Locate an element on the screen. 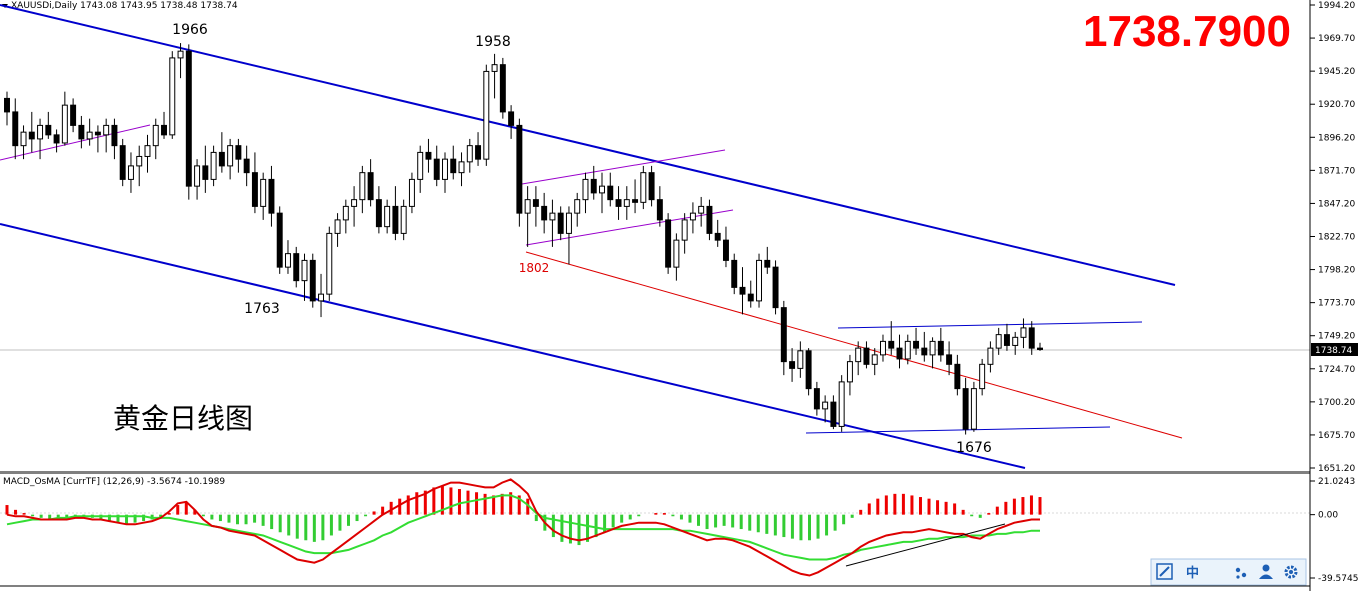 This screenshot has width=1359, height=591. price-tick-label: 1675.70 is located at coordinates (1336, 436).